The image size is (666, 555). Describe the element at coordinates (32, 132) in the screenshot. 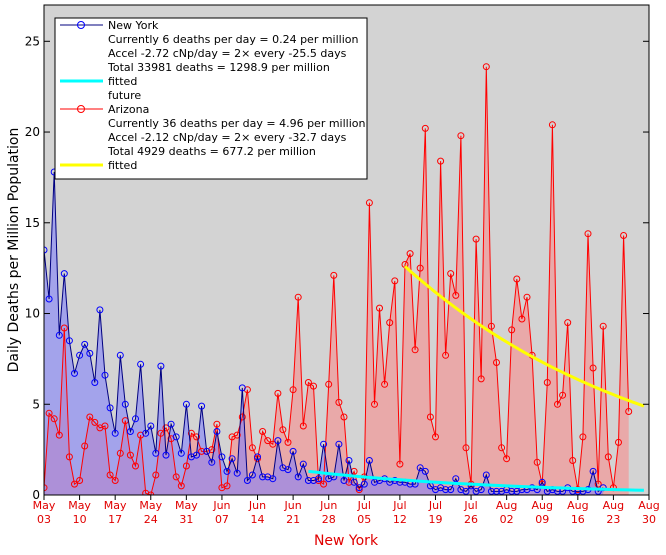

I see `y-tick-label: 20` at that location.